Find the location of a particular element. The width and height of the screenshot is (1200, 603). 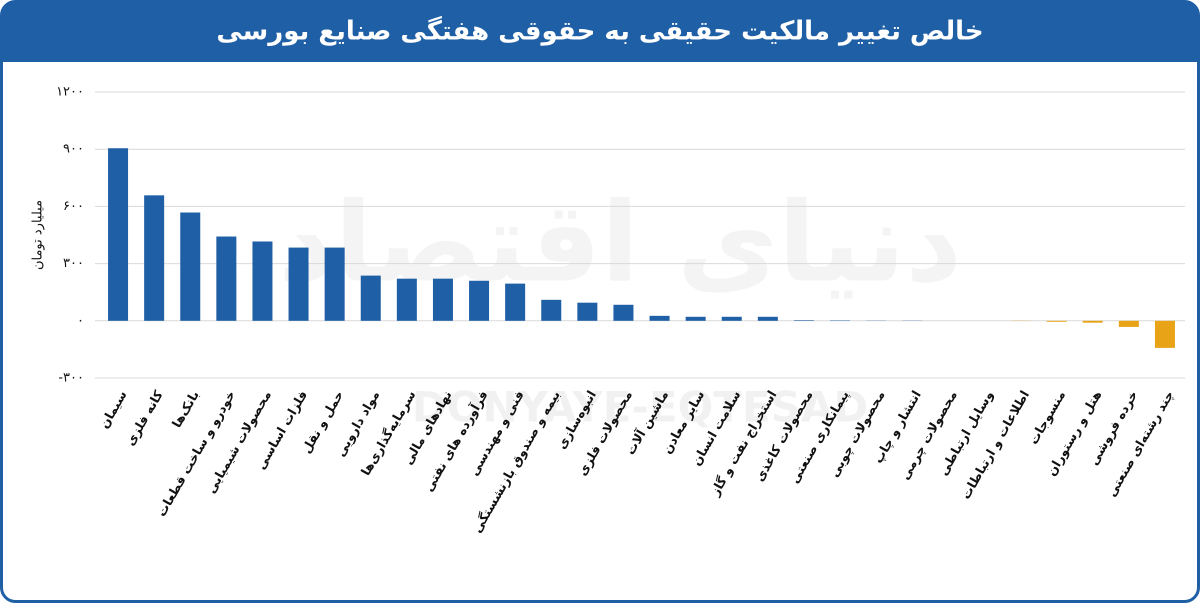

watermark: DONYAYE-EQTESAD is located at coordinates (640, 407).